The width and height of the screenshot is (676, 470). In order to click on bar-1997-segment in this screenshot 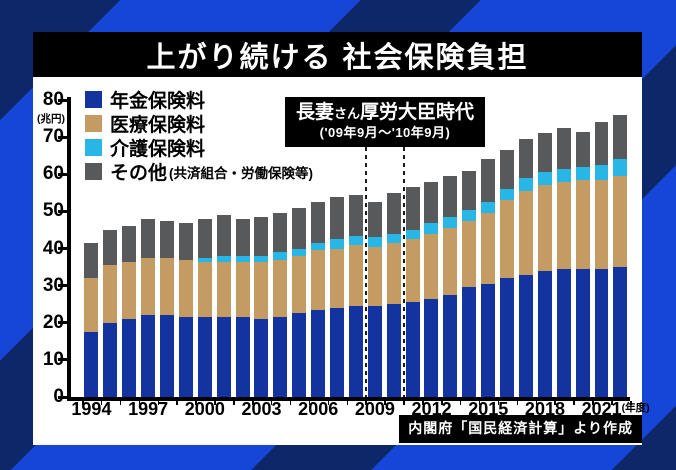, I will do `click(148, 286)`.